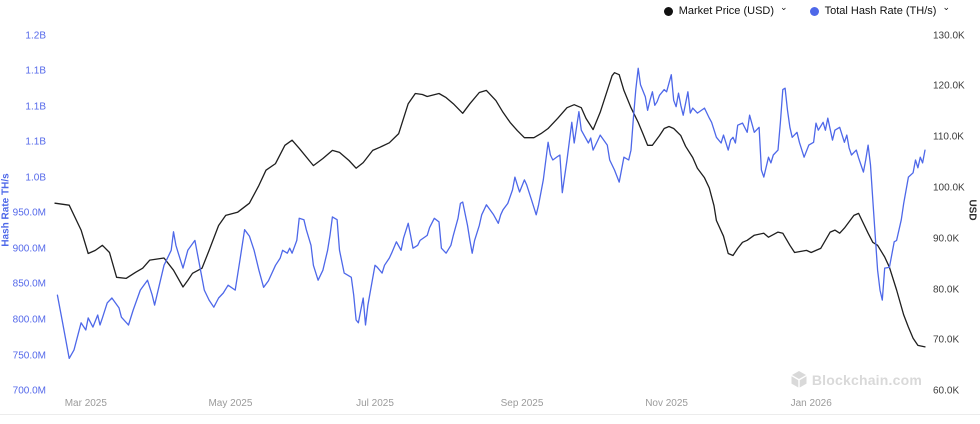  What do you see at coordinates (946, 239) in the screenshot?
I see `right-axis-tick: 90.0K` at bounding box center [946, 239].